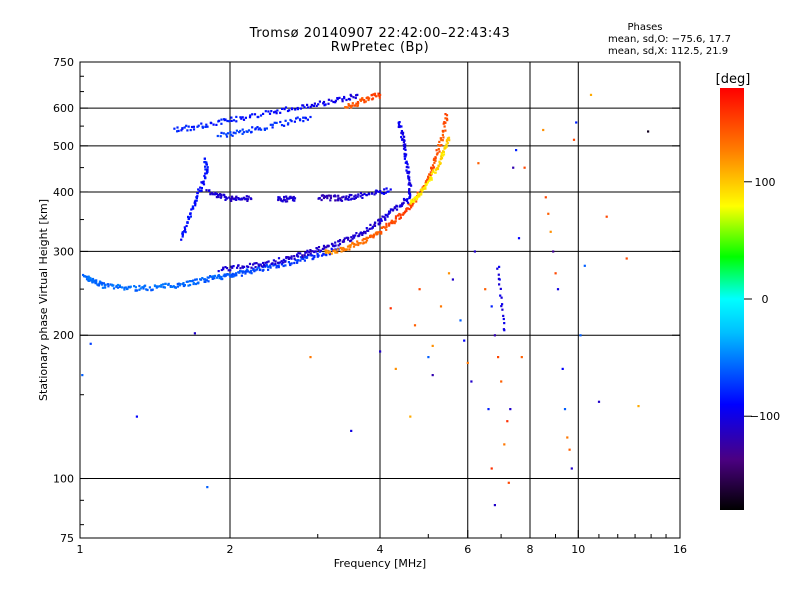 The image size is (800, 600). Describe the element at coordinates (380, 549) in the screenshot. I see `x-tick-label: 4` at that location.